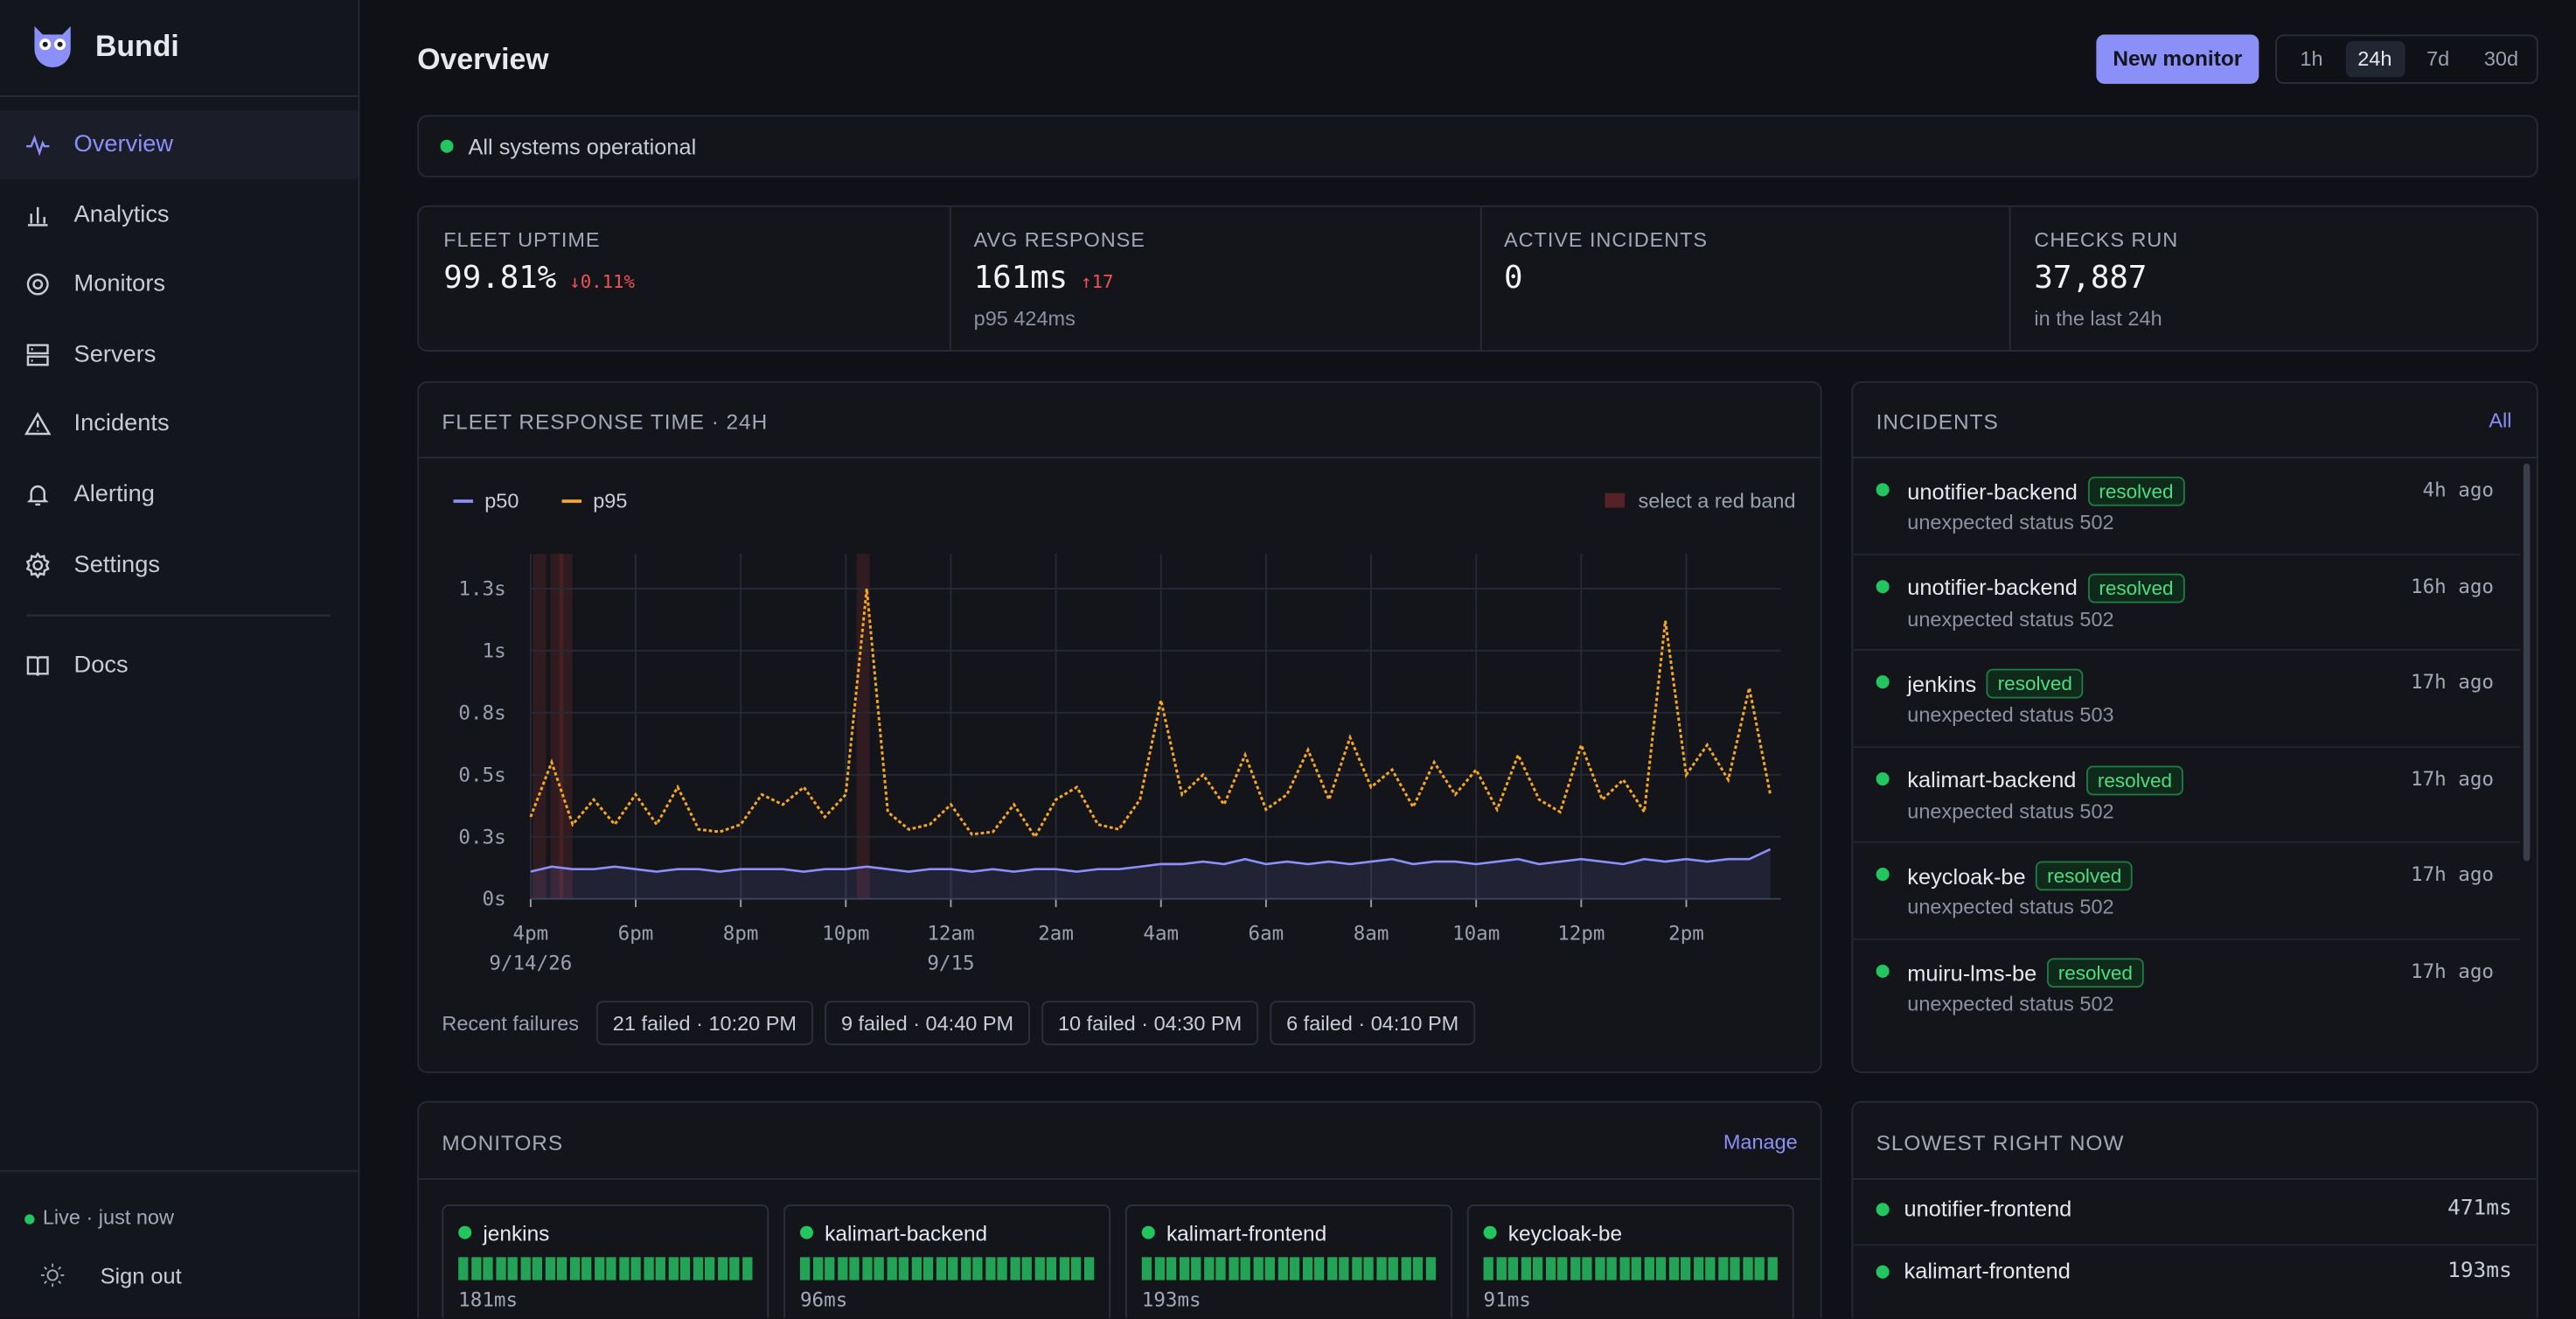 The height and width of the screenshot is (1319, 2576). Describe the element at coordinates (540, 727) in the screenshot. I see `failure-band` at that location.